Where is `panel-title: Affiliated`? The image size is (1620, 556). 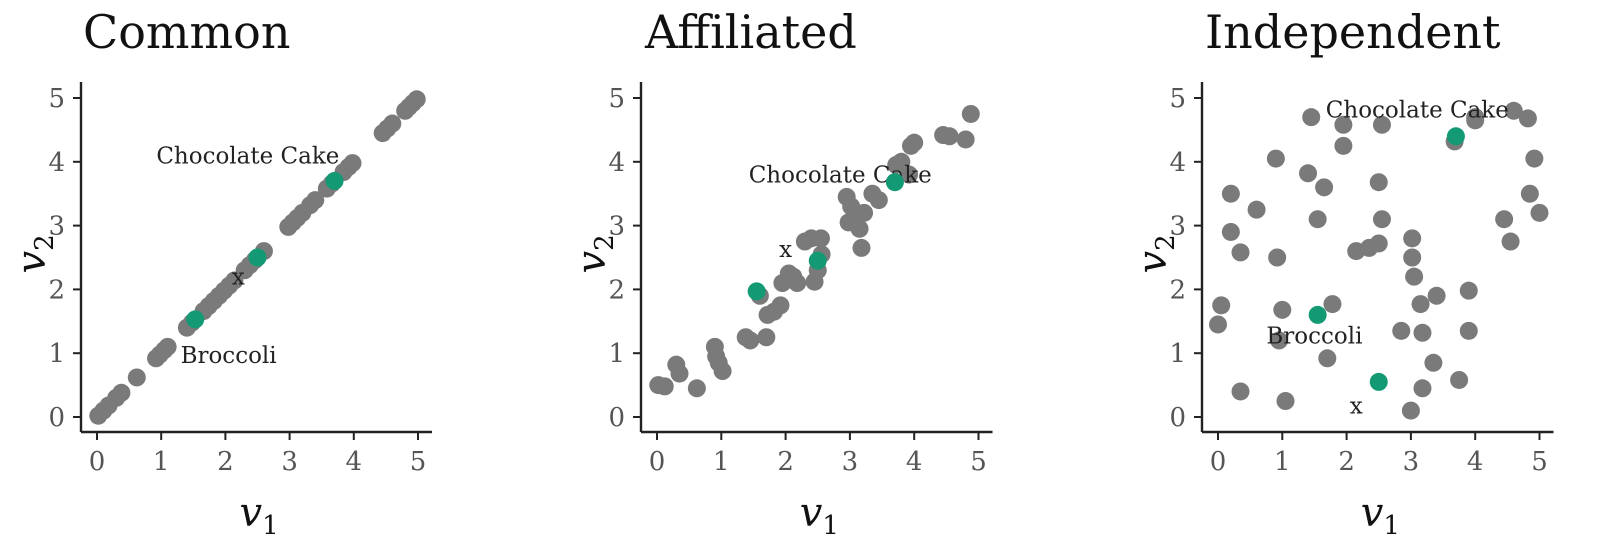 panel-title: Affiliated is located at coordinates (750, 32).